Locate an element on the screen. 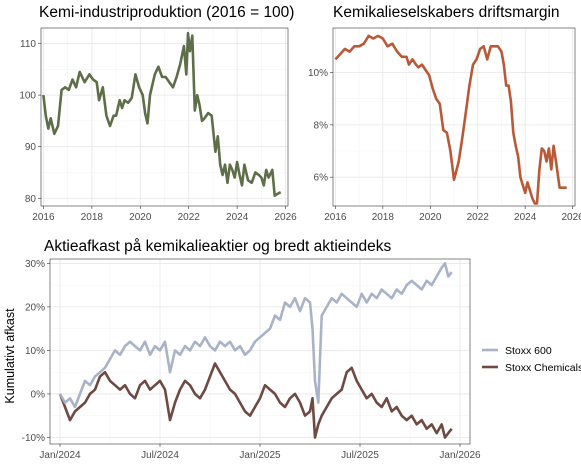 The width and height of the screenshot is (581, 473). y-tick-label: 80 is located at coordinates (31, 199).